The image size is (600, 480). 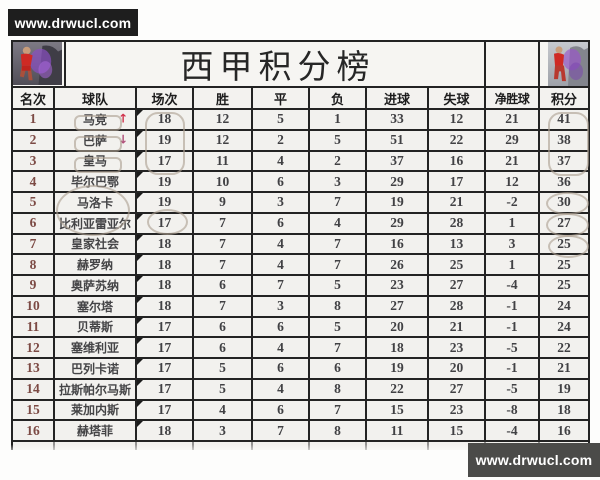 What do you see at coordinates (223, 347) in the screenshot?
I see `wins-cell: 6` at bounding box center [223, 347].